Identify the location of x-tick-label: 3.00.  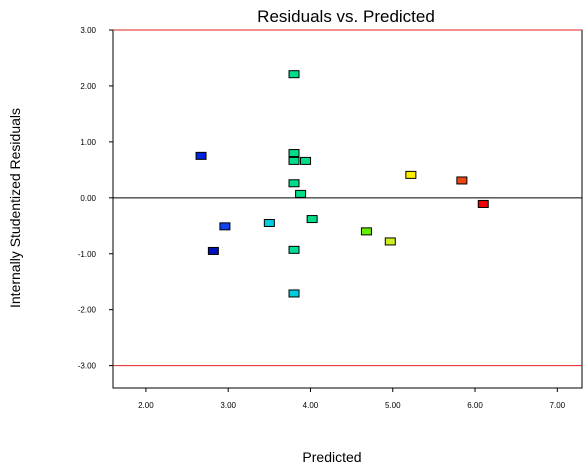
(228, 405).